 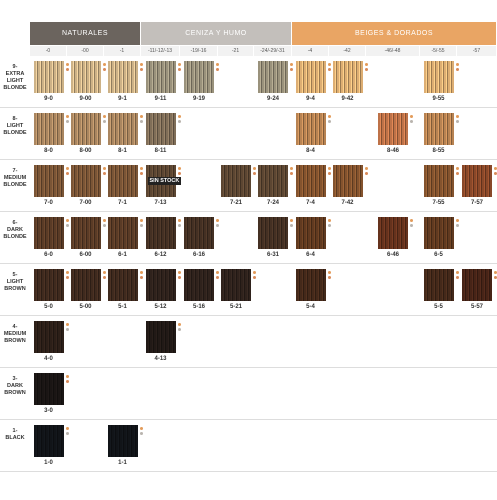 I want to click on shade-code: 6-00, so click(x=85, y=255).